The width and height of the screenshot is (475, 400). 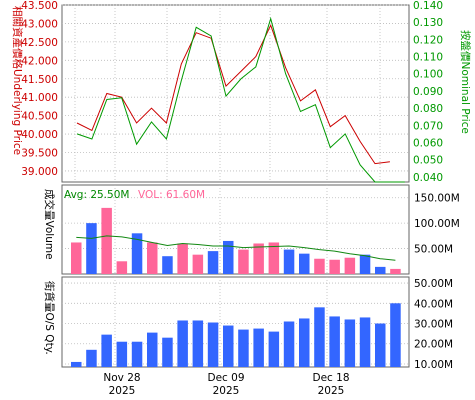 I want to click on volume-axis-title: 成交量Volume, so click(x=49, y=224).